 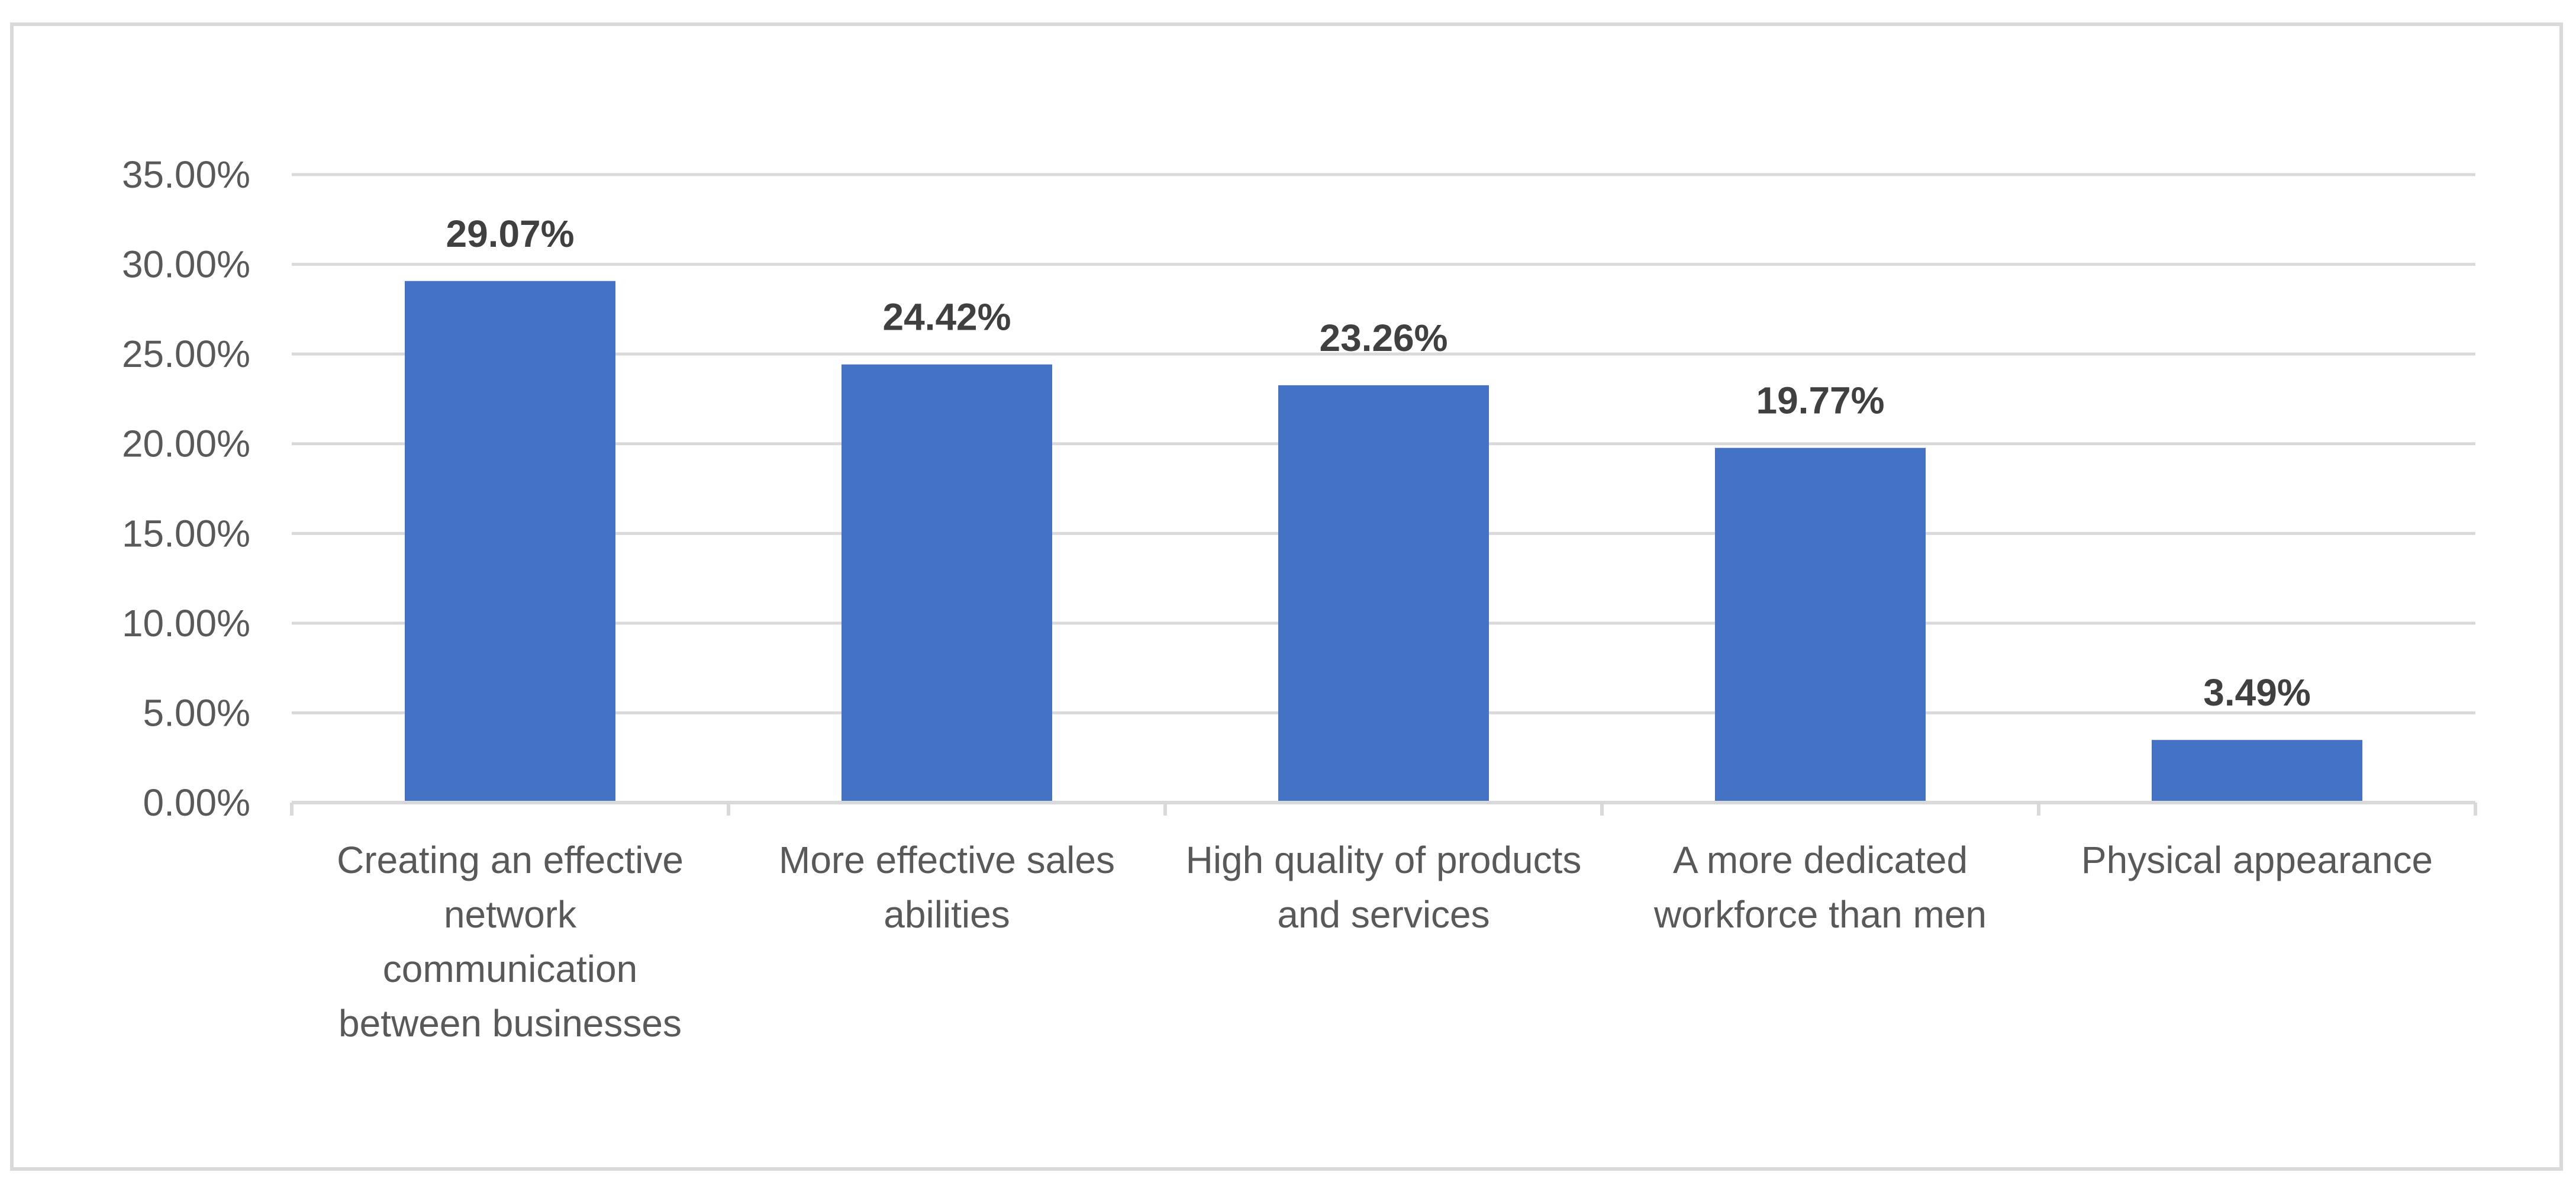 I want to click on x-category-label: A more dedicated workforce than men, so click(x=1820, y=888).